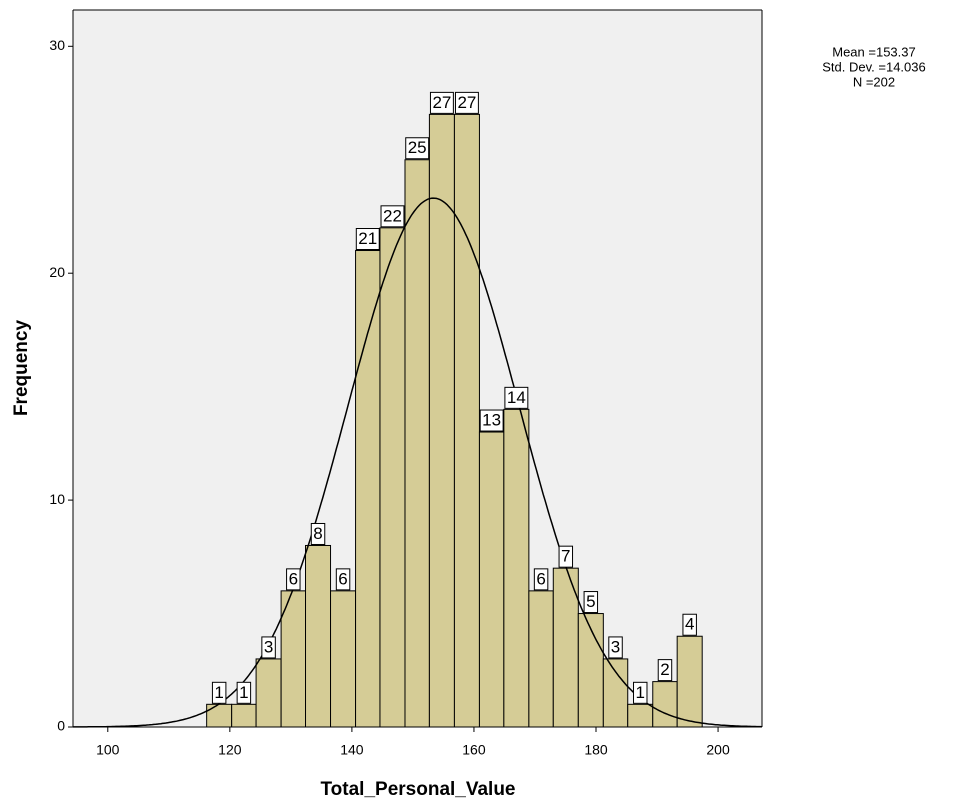 The height and width of the screenshot is (809, 958). Describe the element at coordinates (61, 726) in the screenshot. I see `y-tick-label: 0` at that location.